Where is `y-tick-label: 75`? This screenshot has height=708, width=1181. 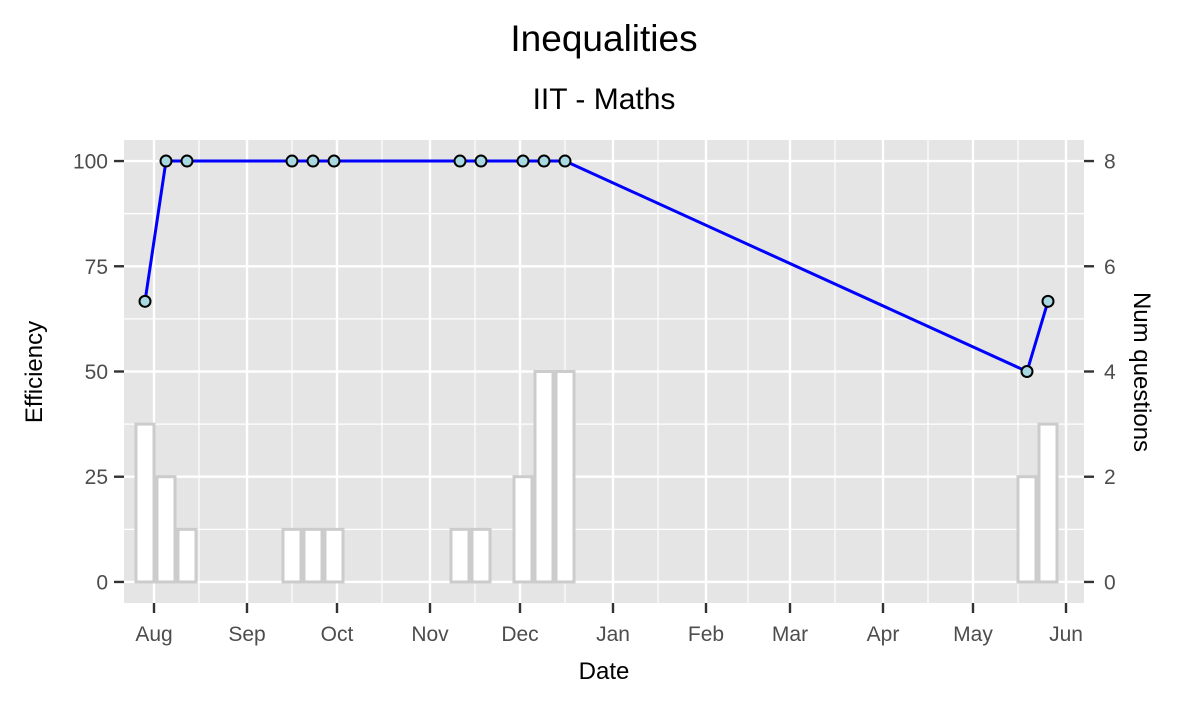
y-tick-label: 75 is located at coordinates (96, 267).